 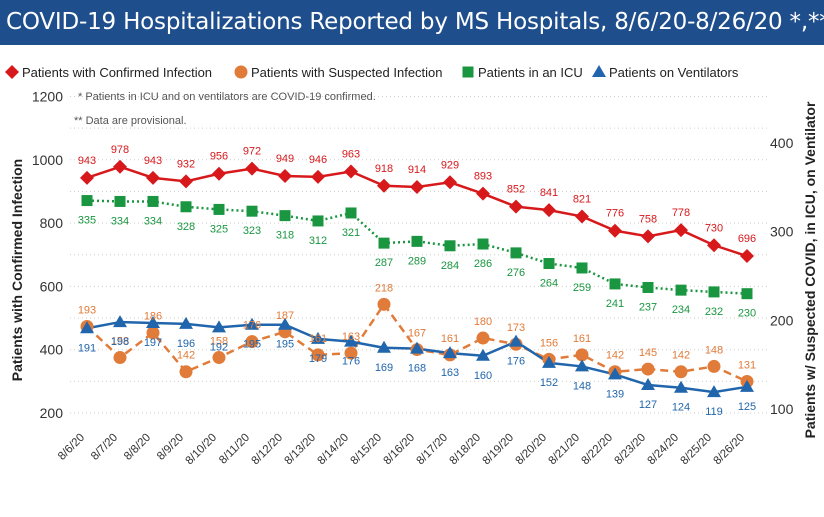 What do you see at coordinates (117, 72) in the screenshot?
I see `legend-label-confirmed: Patients with Confirmed Infection` at bounding box center [117, 72].